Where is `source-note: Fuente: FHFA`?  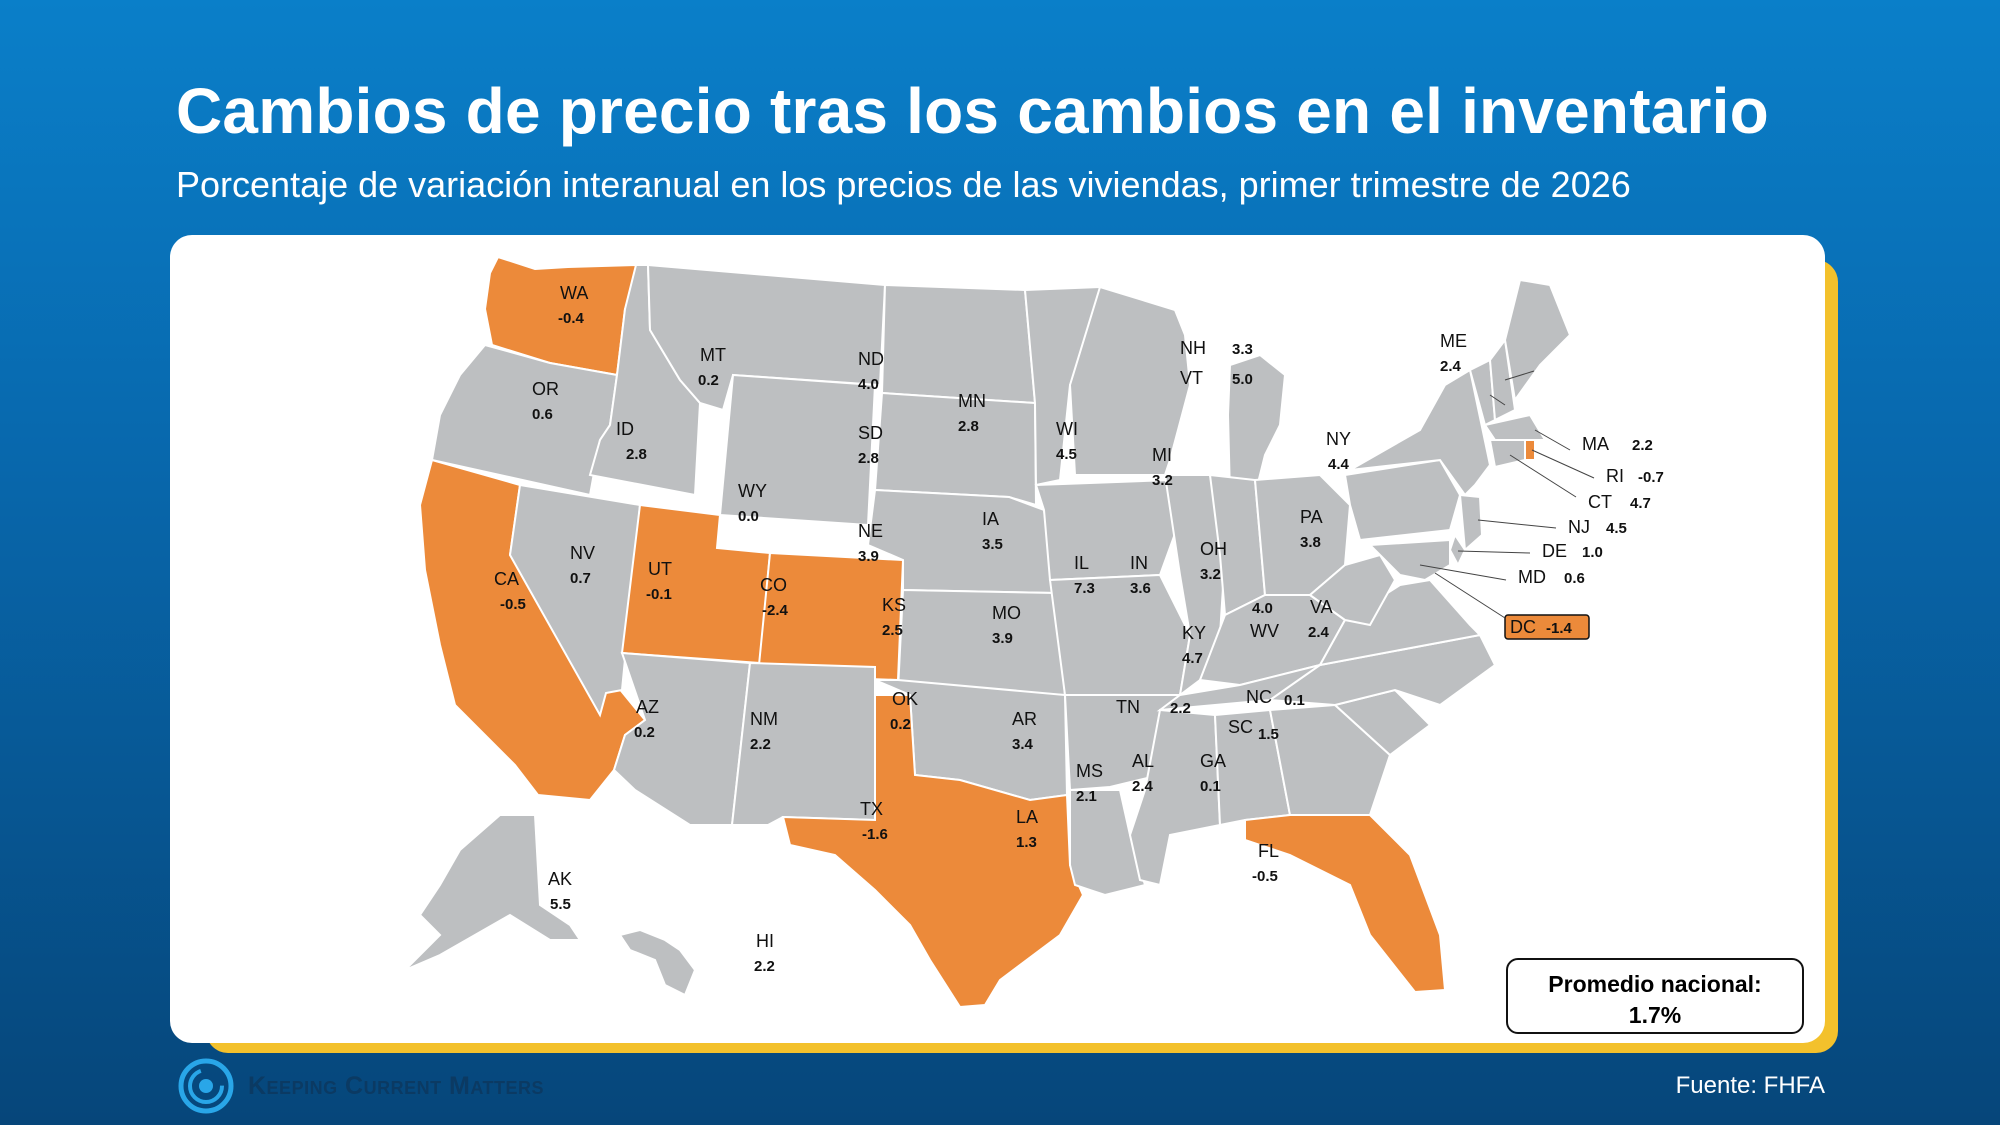
source-note: Fuente: FHFA is located at coordinates (1750, 1085).